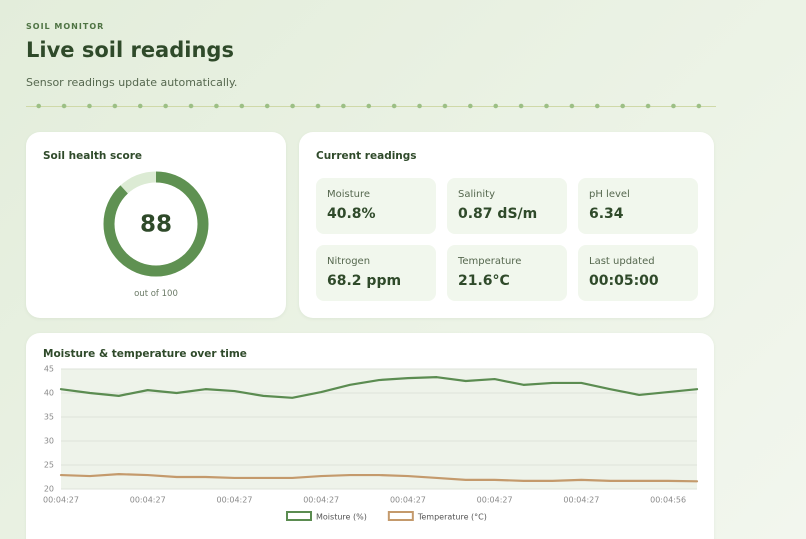 This screenshot has height=539, width=806. I want to click on reading-label: pH level, so click(609, 194).